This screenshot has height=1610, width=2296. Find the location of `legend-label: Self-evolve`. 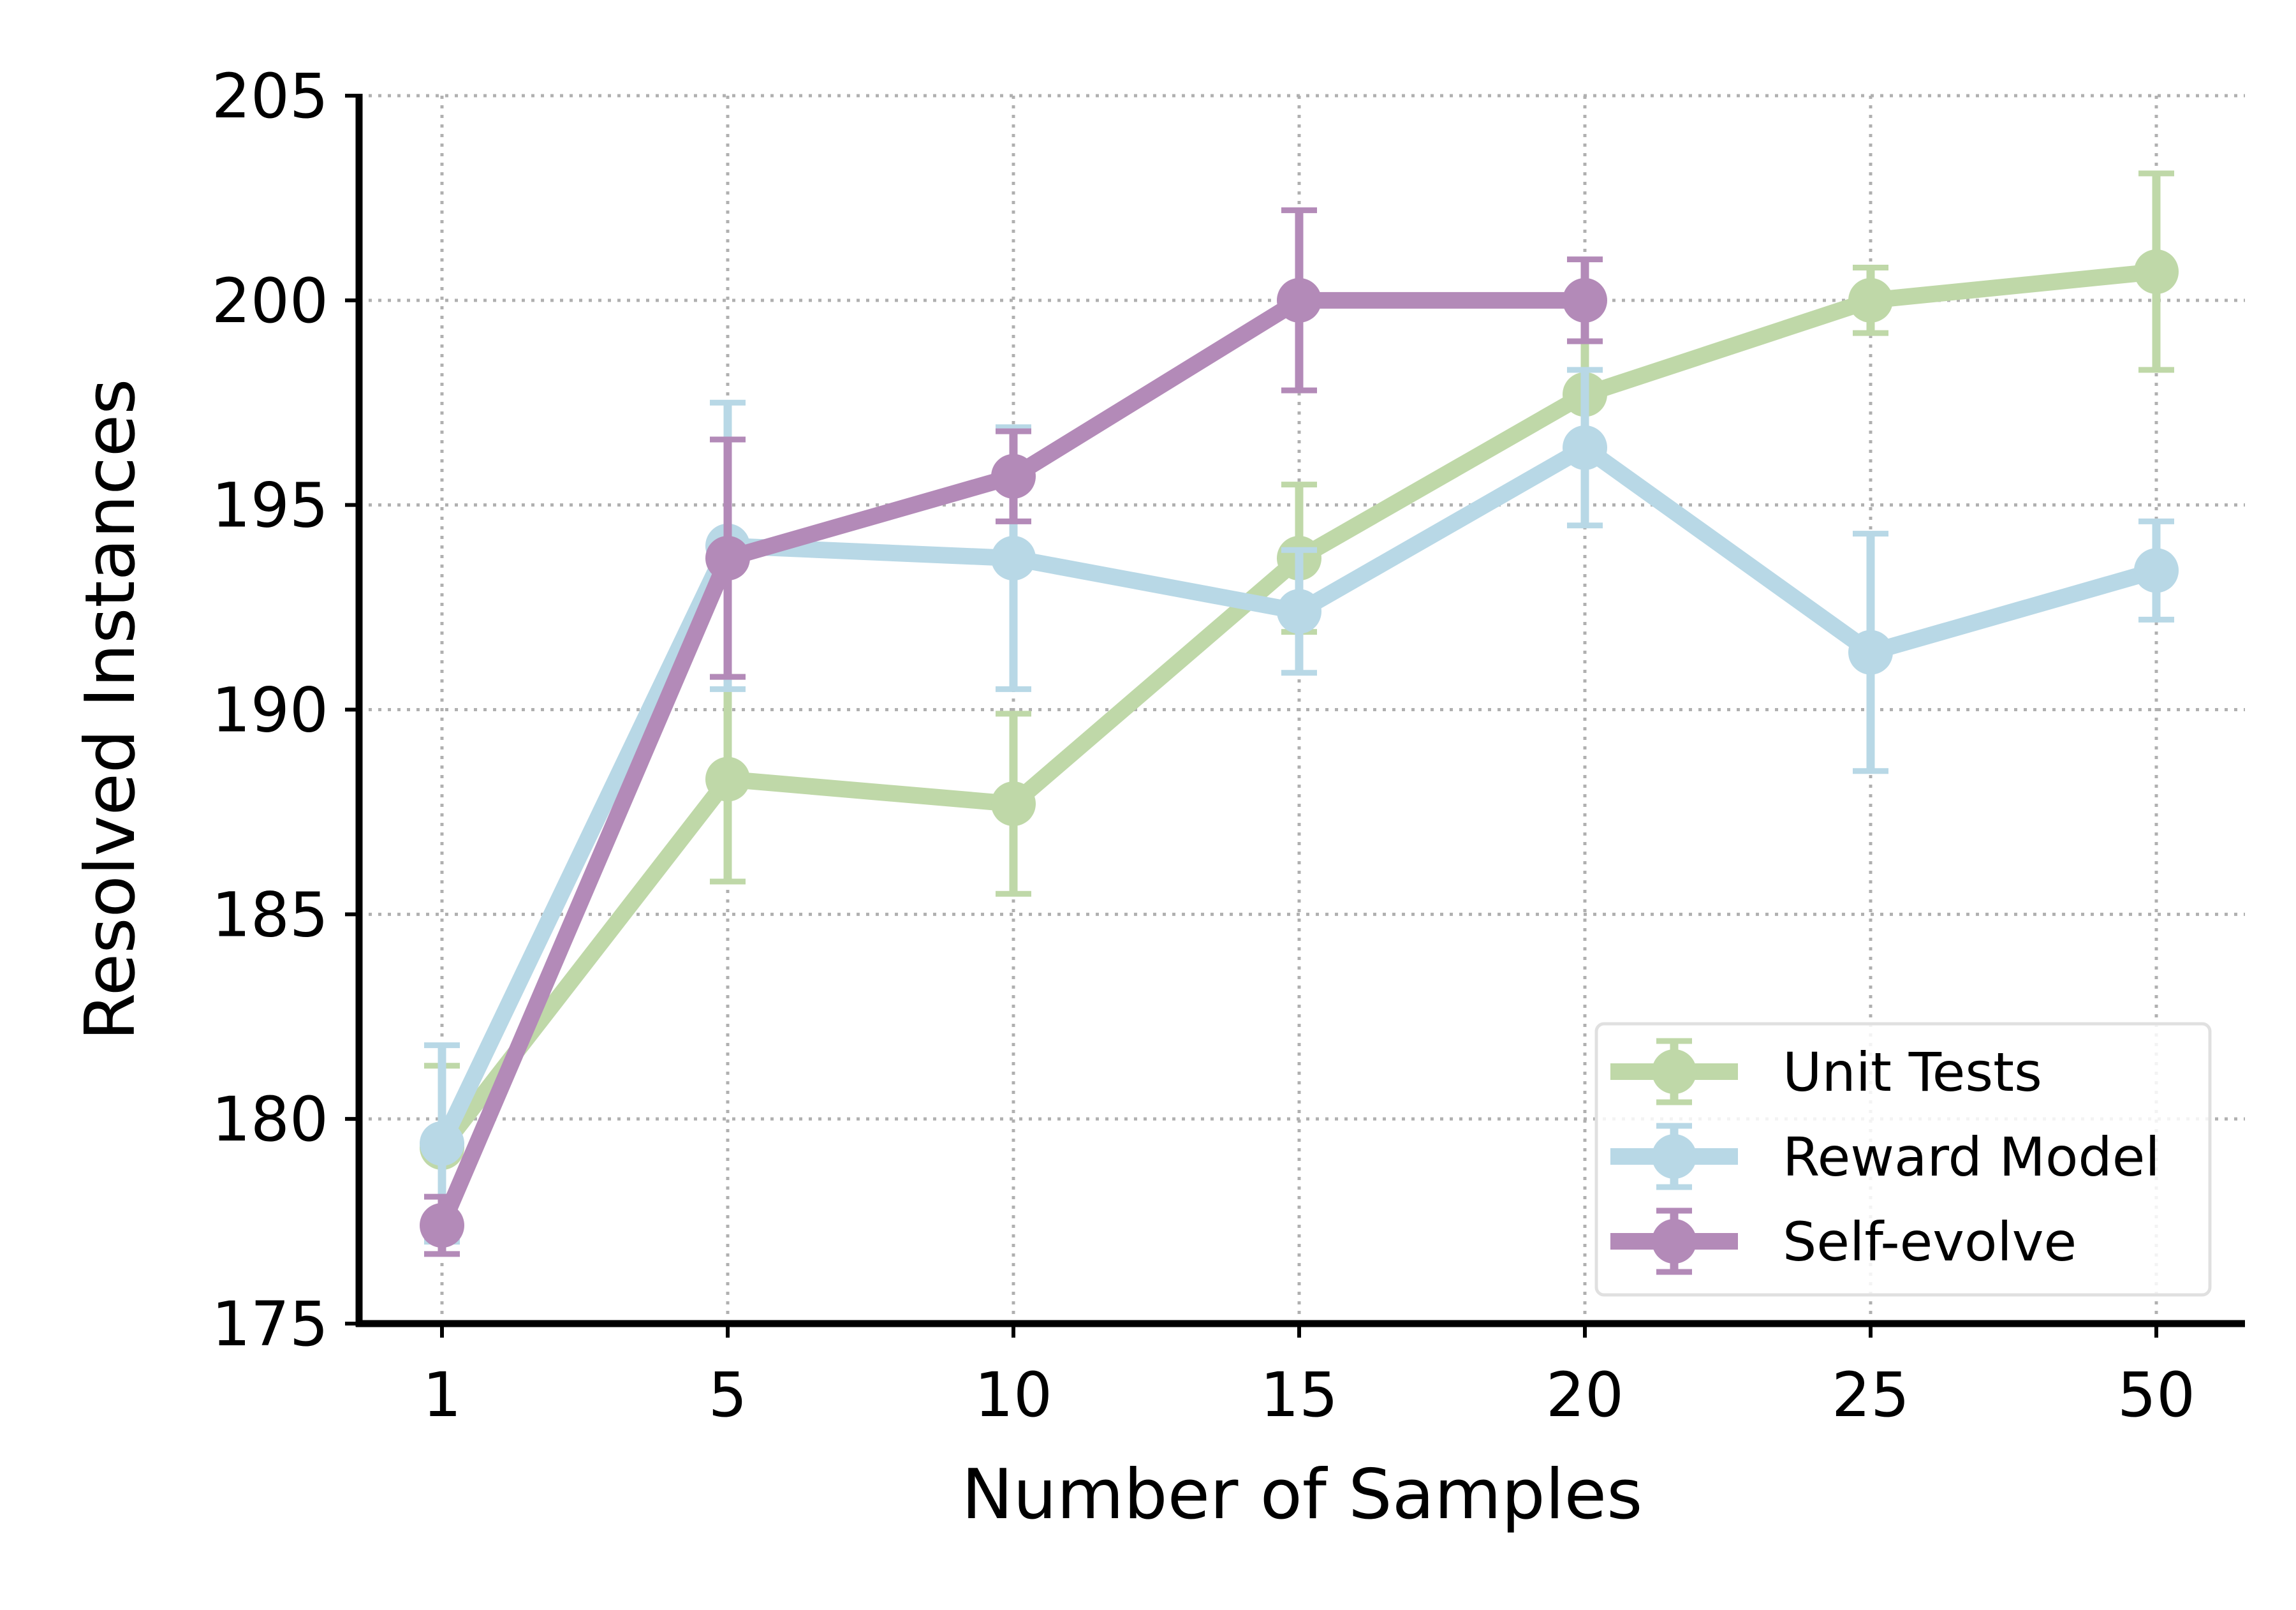

legend-label: Self-evolve is located at coordinates (1930, 1242).